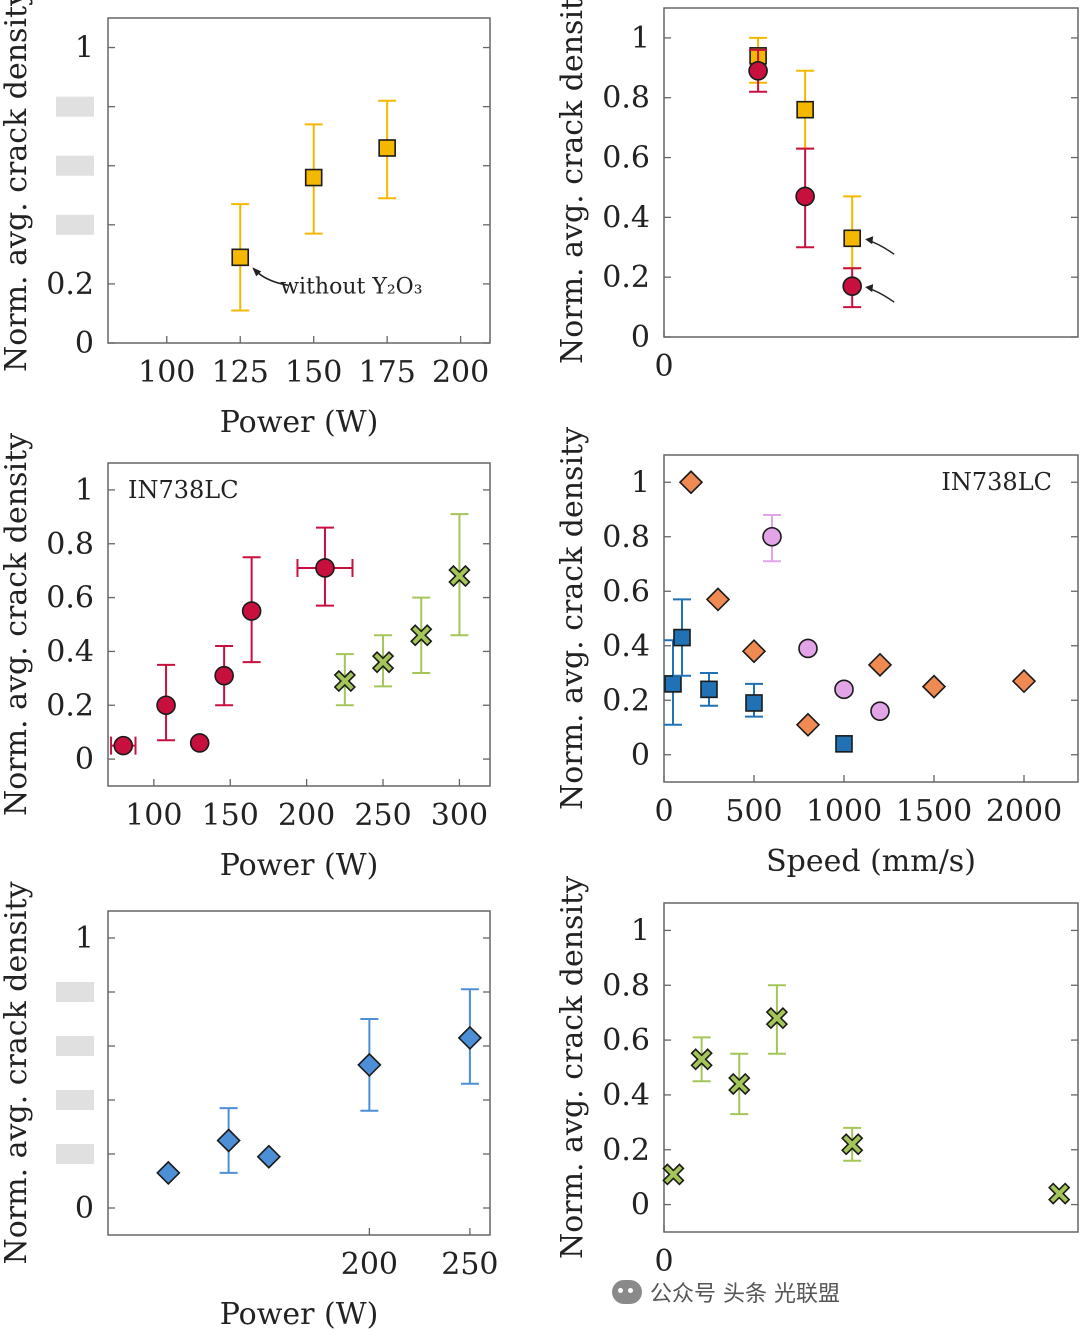  What do you see at coordinates (817, 1077) in the screenshot?
I see `chart-panel-6: 0 0.2 0.4 0.6 0.8 1 0 Norm. avg. crack density` at bounding box center [817, 1077].